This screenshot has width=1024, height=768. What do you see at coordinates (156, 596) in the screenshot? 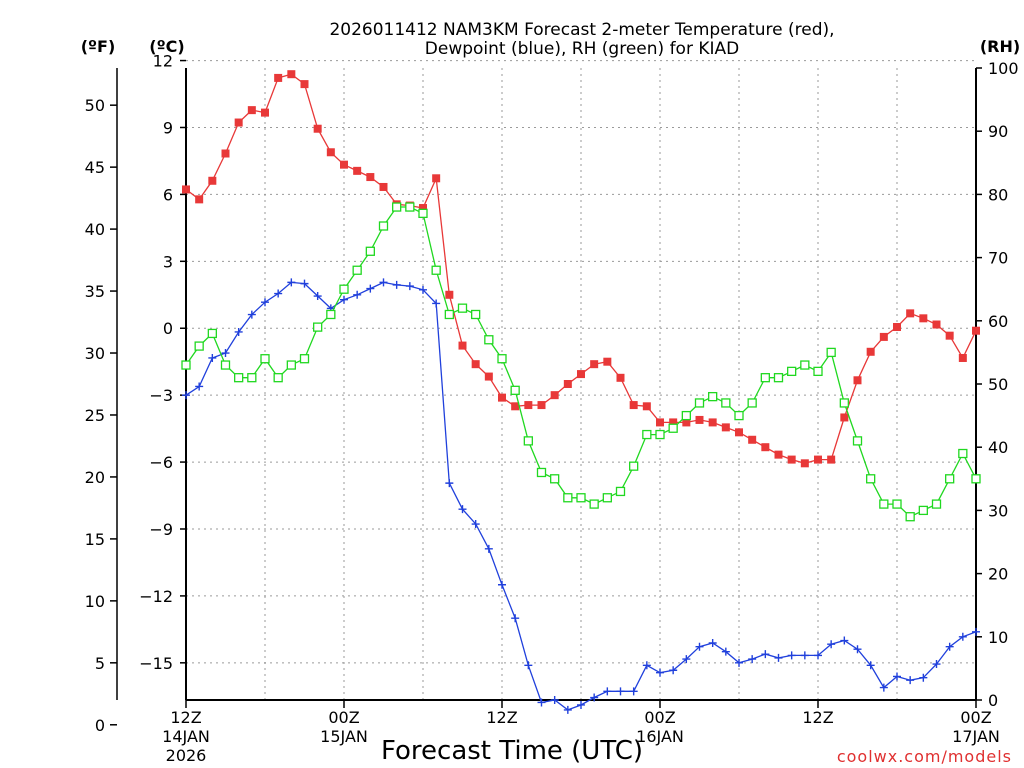
I see `celsius-tick-label: −12` at bounding box center [156, 596].